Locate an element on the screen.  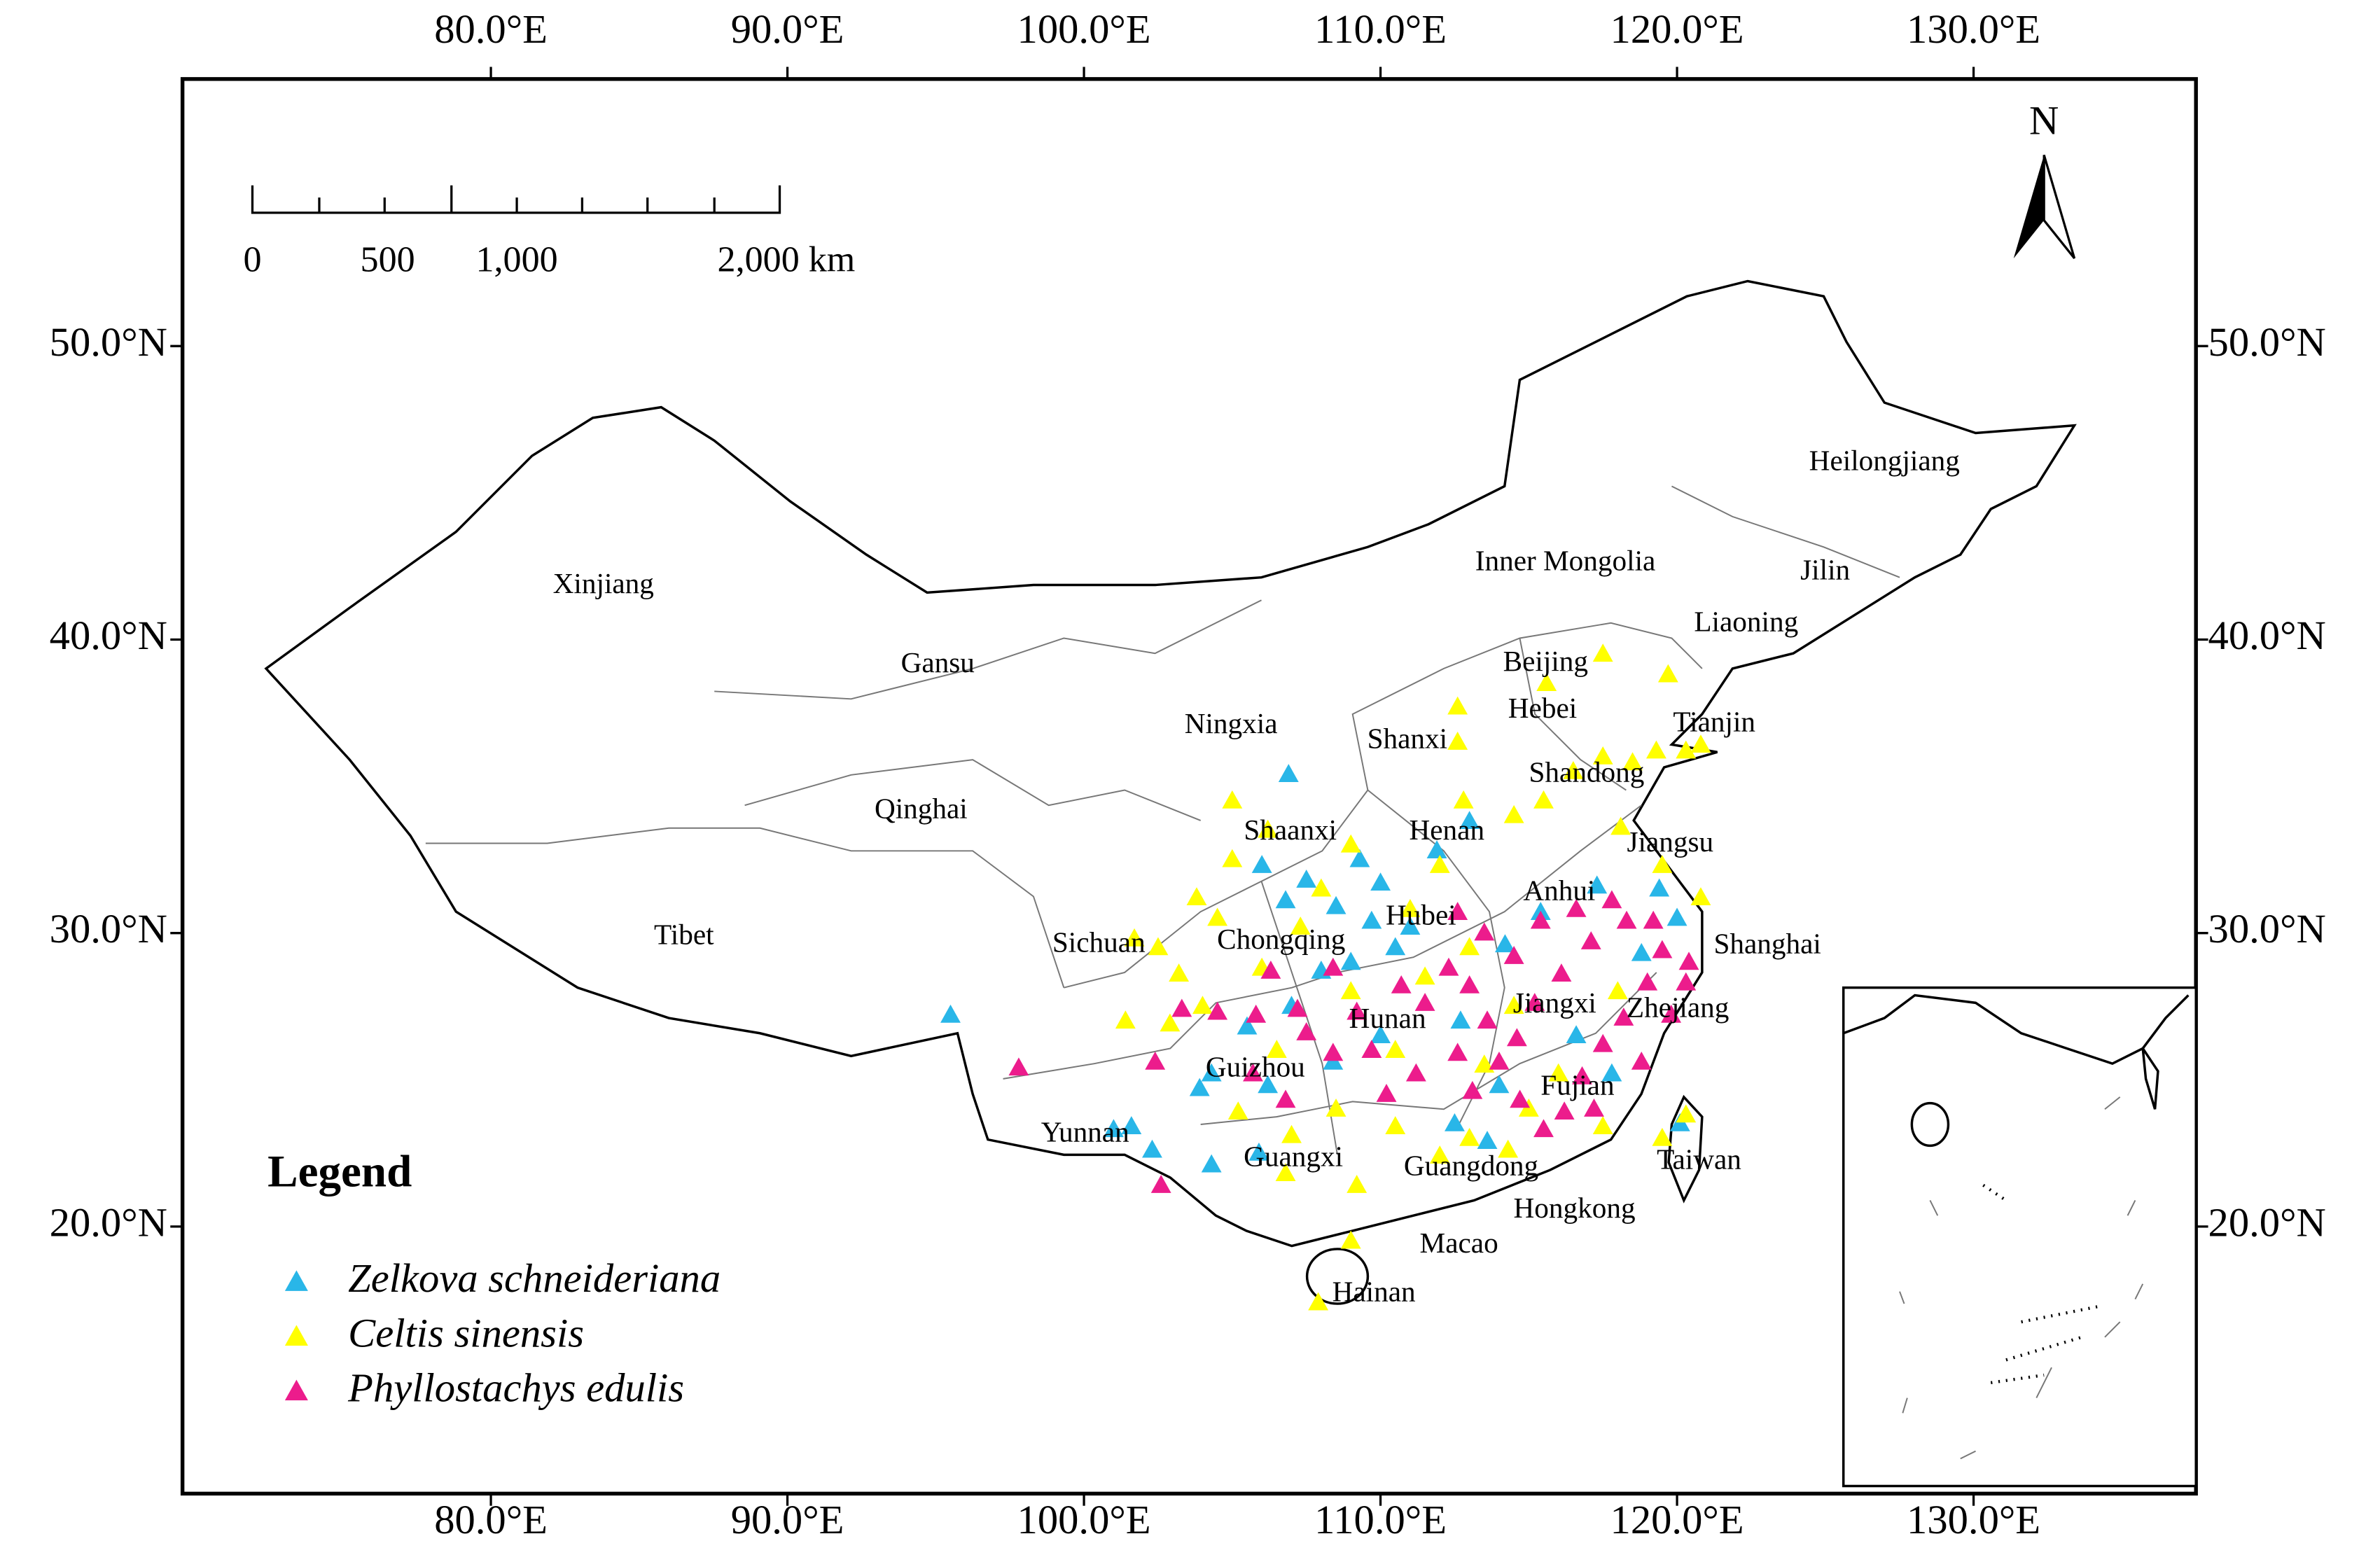
x-tick-label: 130.0°E is located at coordinates (1973, 1519).